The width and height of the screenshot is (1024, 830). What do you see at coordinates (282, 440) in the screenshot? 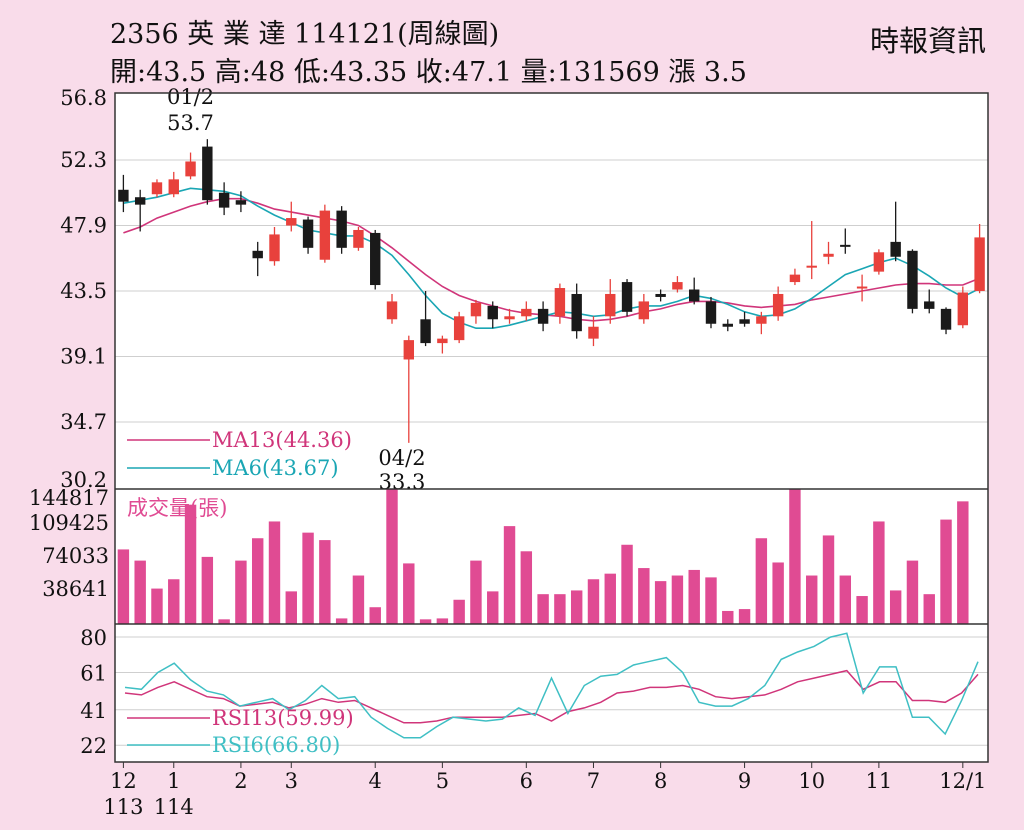
I see `legend-label: MA13(44.36)` at bounding box center [282, 440].